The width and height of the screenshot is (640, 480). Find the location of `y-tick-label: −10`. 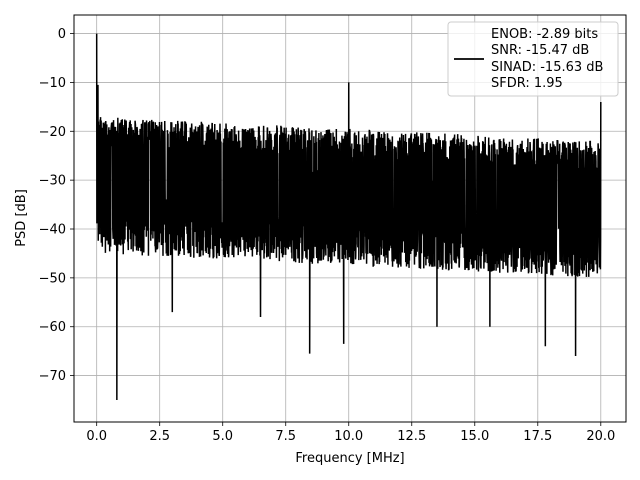

y-tick-label: −10 is located at coordinates (52, 83).